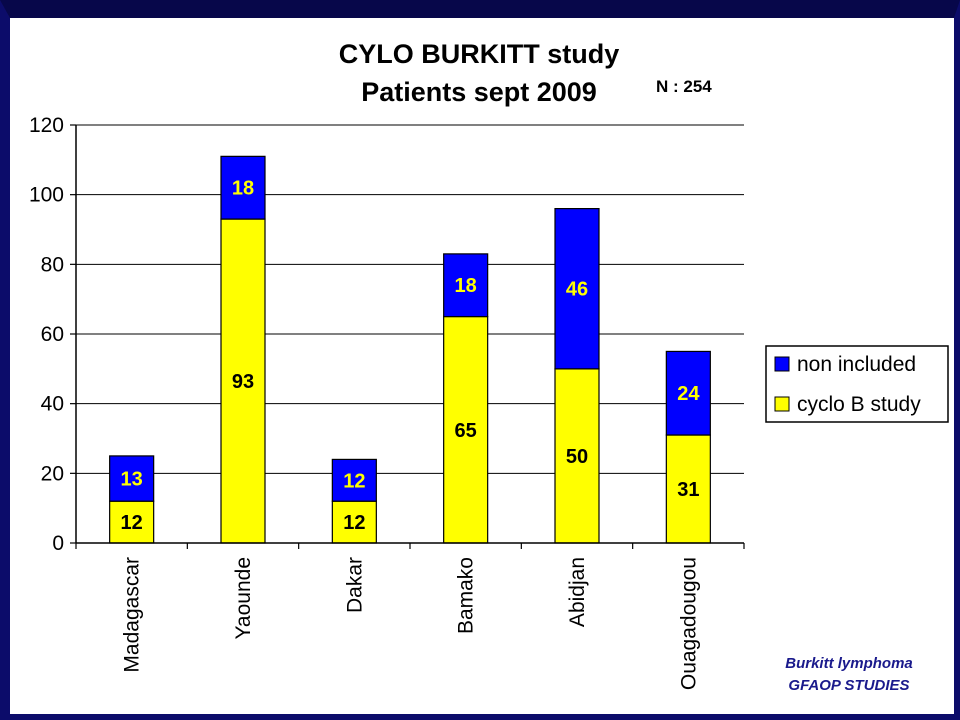  Describe the element at coordinates (46, 195) in the screenshot. I see `y-tick-label: 100` at that location.